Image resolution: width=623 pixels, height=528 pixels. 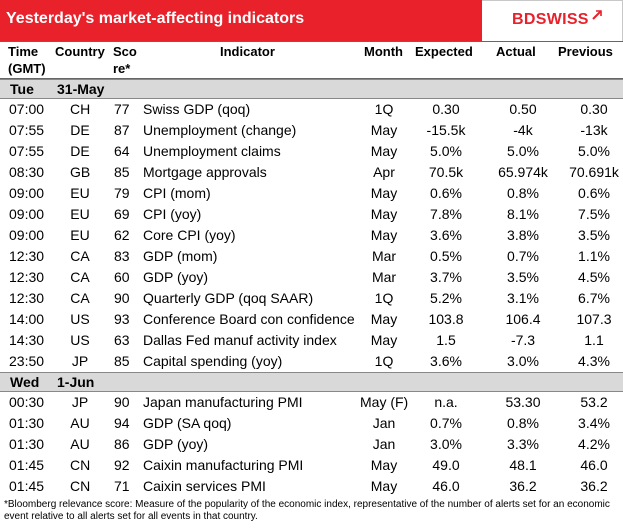 I want to click on cell-score: 92, so click(x=122, y=465).